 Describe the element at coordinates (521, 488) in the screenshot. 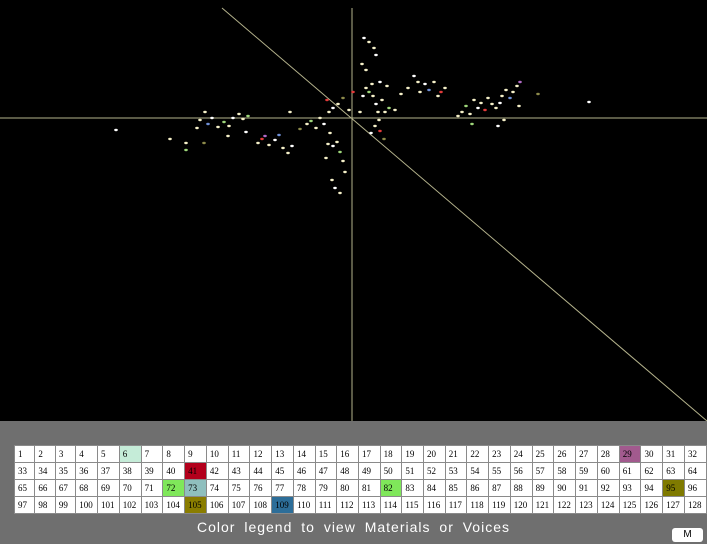

I see `legend-cell-88: 88` at that location.